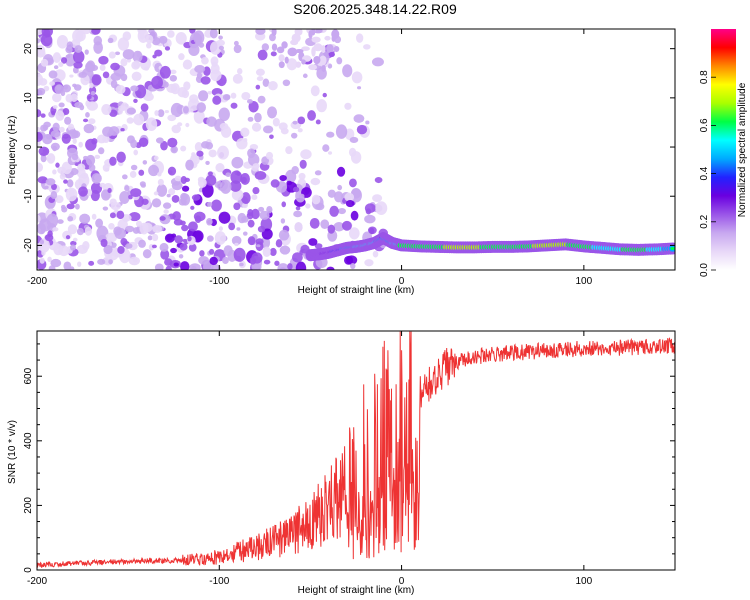 Image resolution: width=750 pixels, height=600 pixels. Describe the element at coordinates (219, 581) in the screenshot. I see `x-tick-label: -100` at that location.